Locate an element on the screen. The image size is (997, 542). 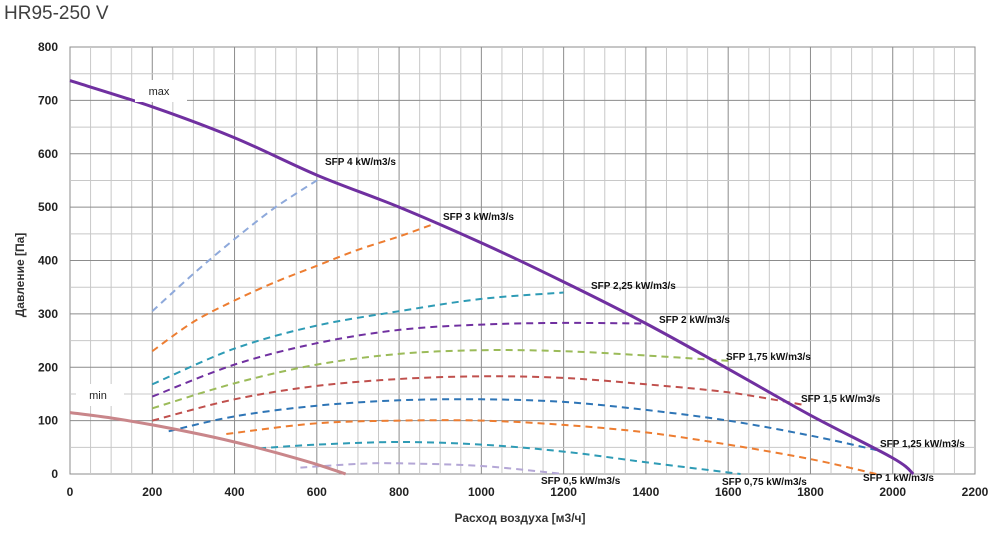
callout-label-min: min is located at coordinates (98, 396).